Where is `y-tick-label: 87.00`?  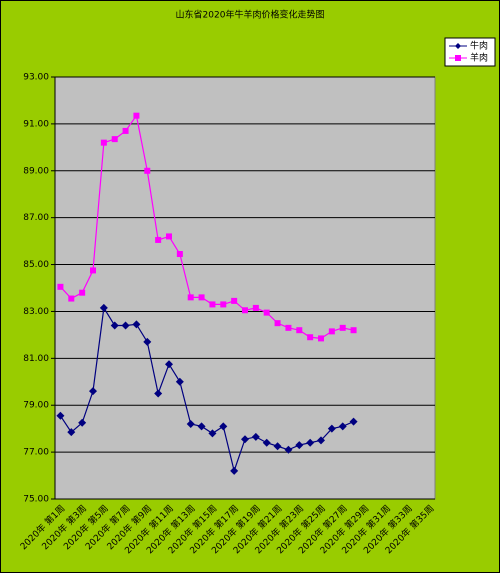 y-tick-label: 87.00 is located at coordinates (36, 218).